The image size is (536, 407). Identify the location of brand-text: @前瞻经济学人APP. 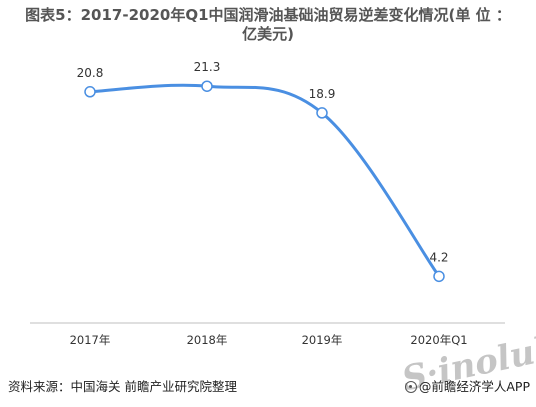
(474, 386).